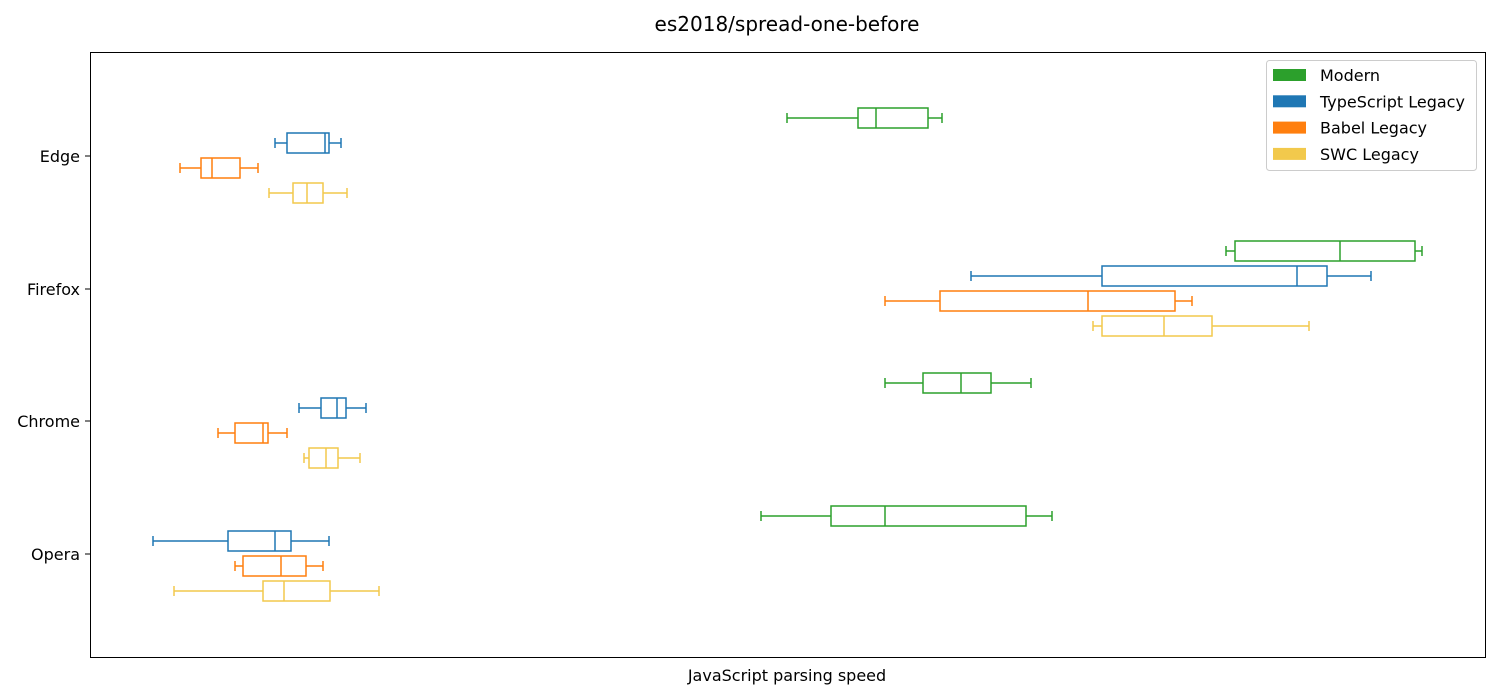  I want to click on box-swc-legacy-edge, so click(308, 193).